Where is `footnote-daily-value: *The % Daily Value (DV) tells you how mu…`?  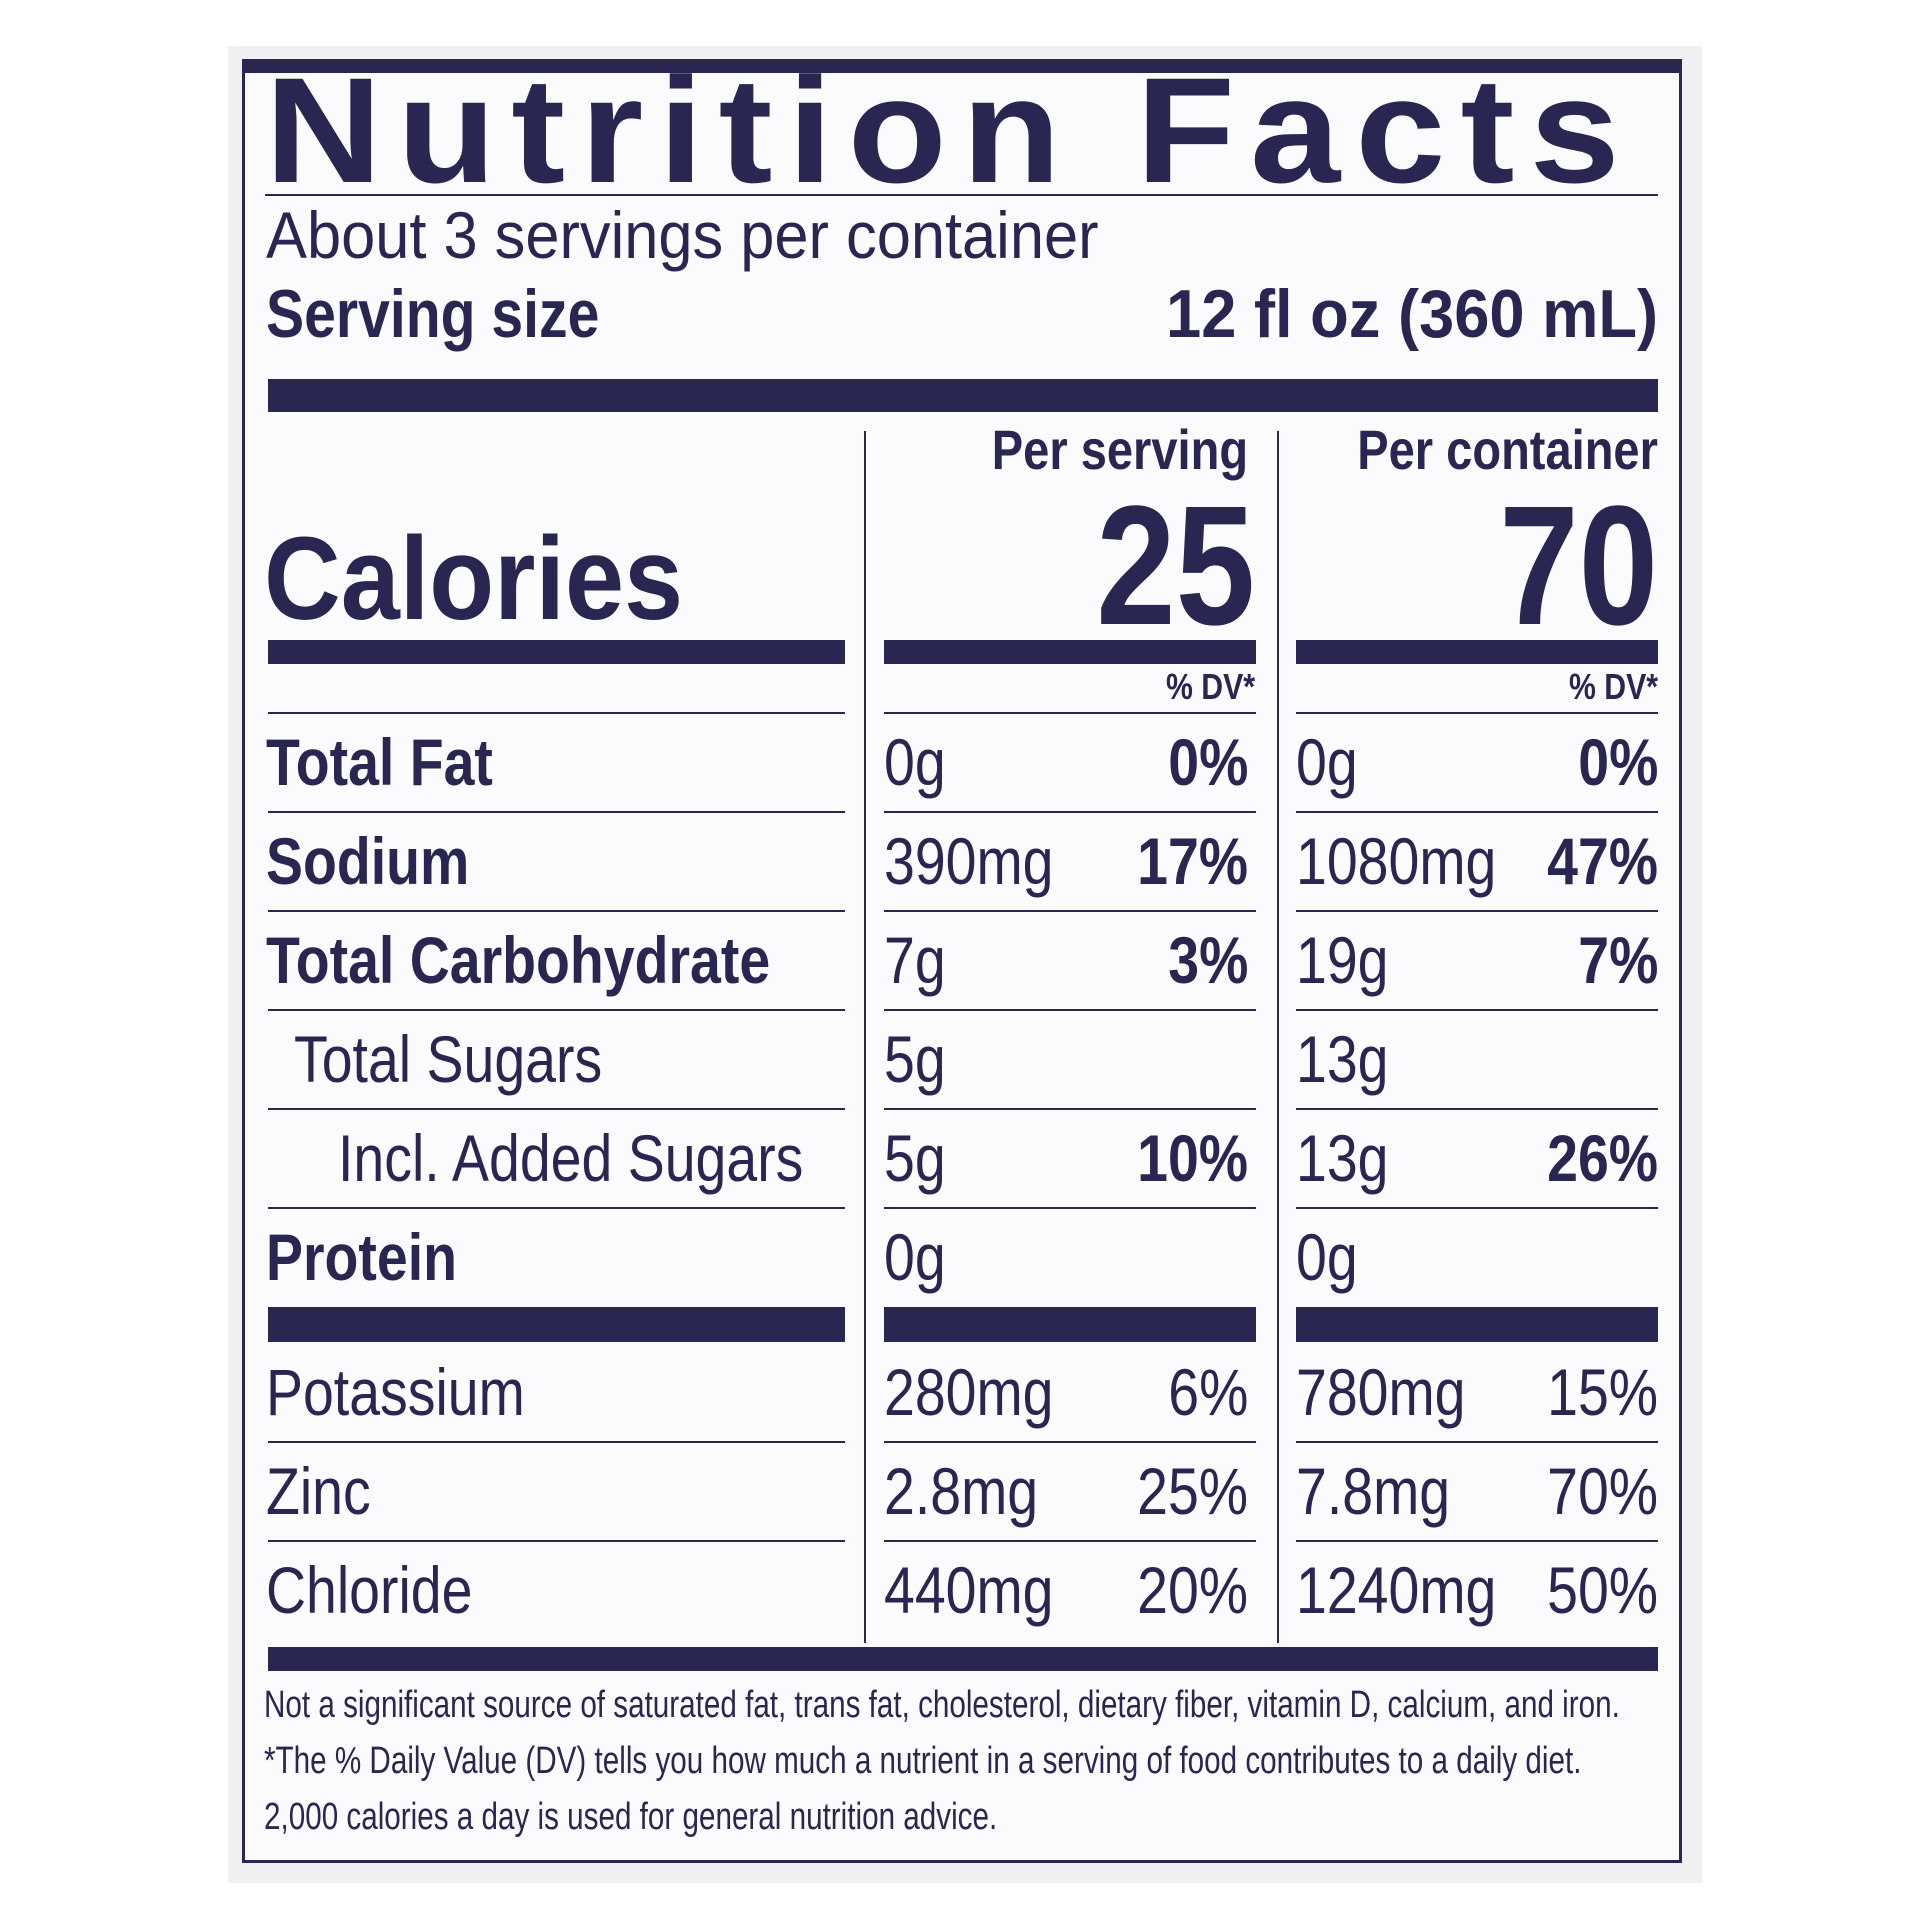 footnote-daily-value: *The % Daily Value (DV) tells you how mu… is located at coordinates (923, 1761).